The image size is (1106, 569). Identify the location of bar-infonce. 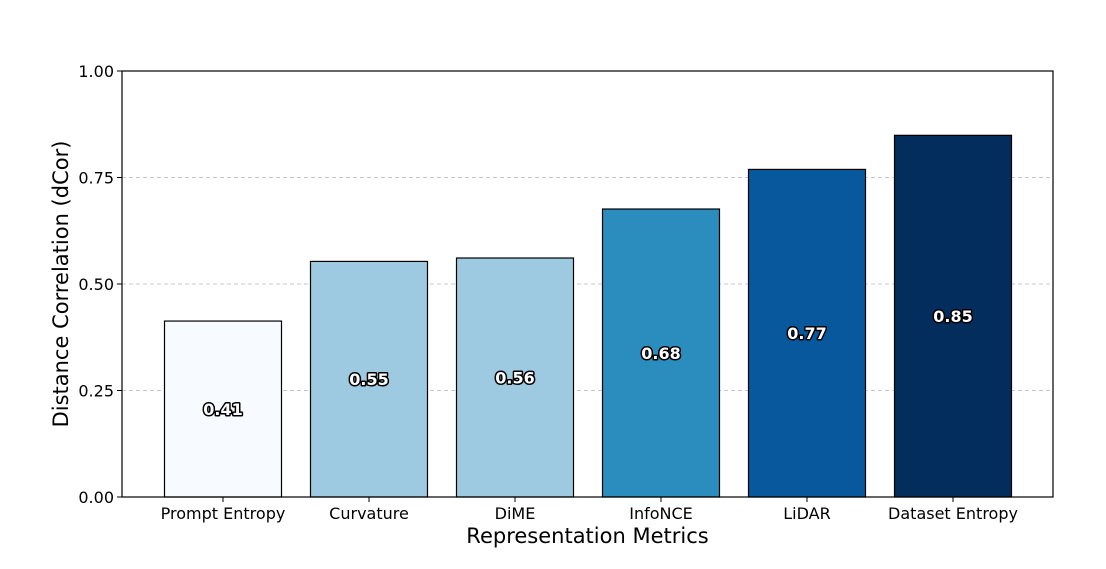
(661, 353).